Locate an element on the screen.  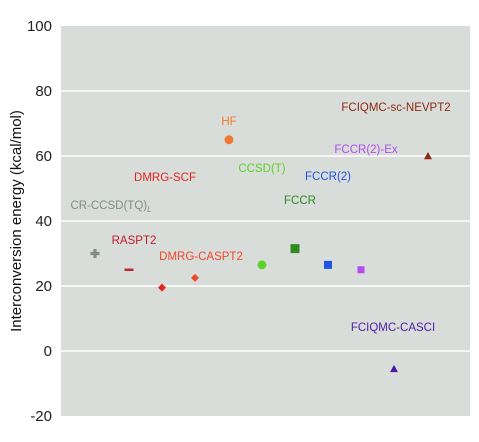
y-axis-title: Interconversion energy (kcal/mol) is located at coordinates (16, 221).